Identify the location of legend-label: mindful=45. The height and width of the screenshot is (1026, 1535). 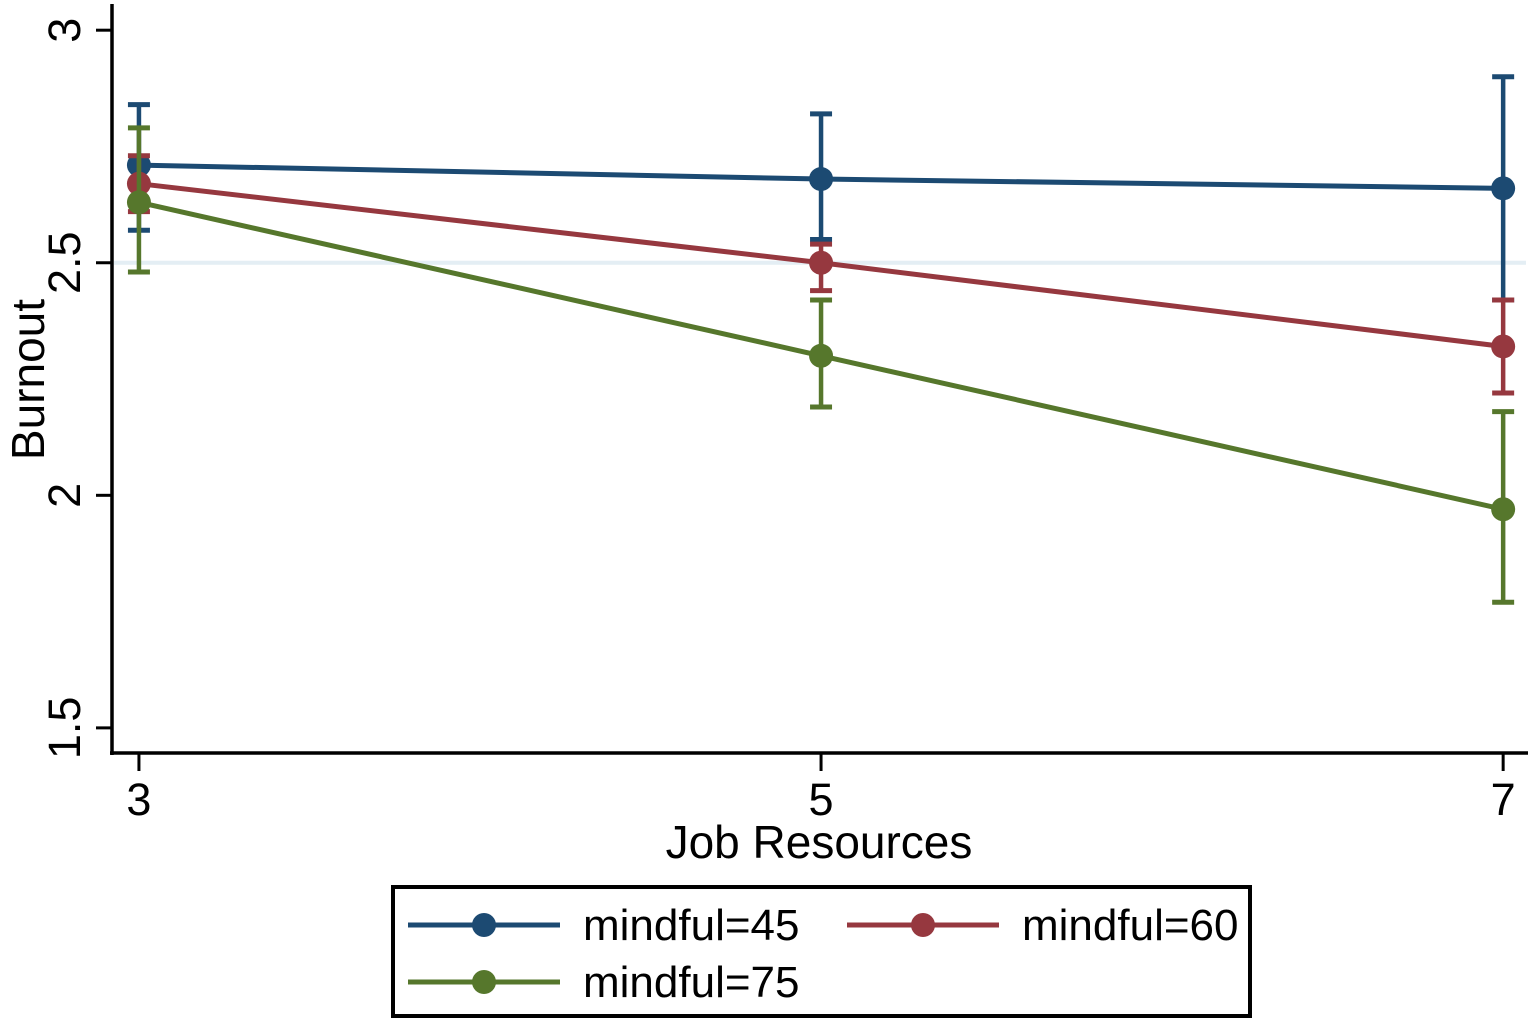
(691, 925).